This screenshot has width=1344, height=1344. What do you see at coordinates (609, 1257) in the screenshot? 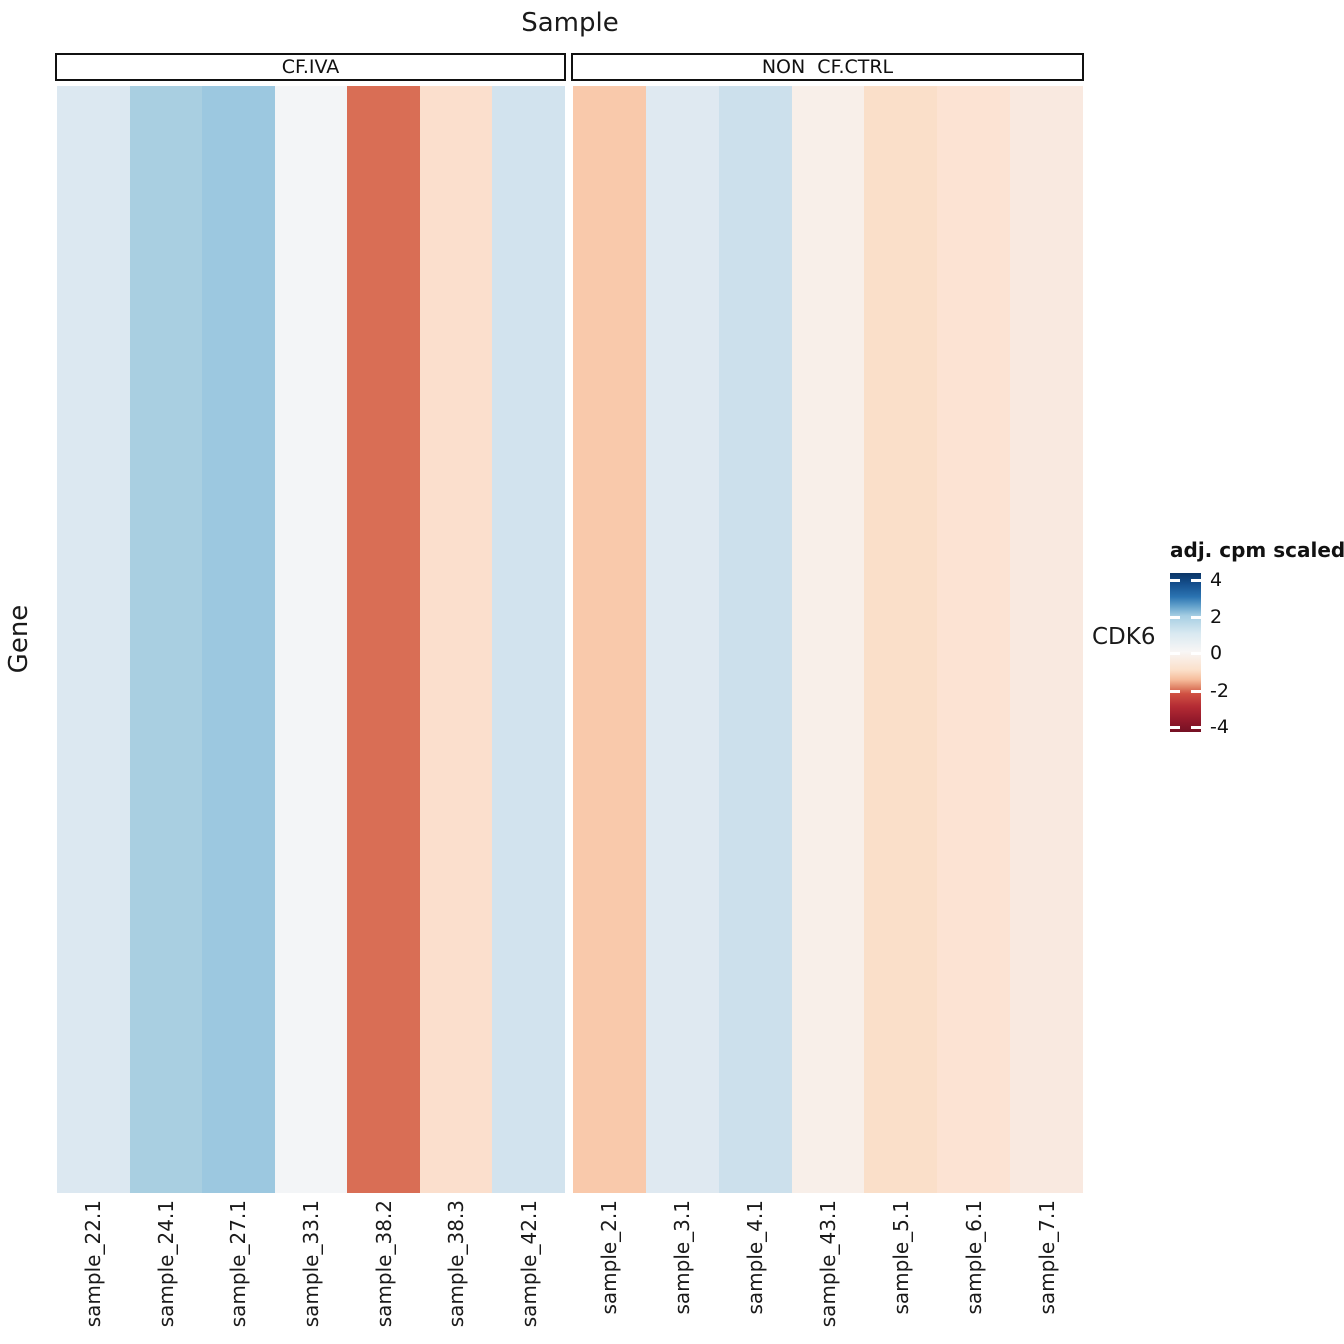
I see `x-axis-label: sample_2.1` at bounding box center [609, 1257].